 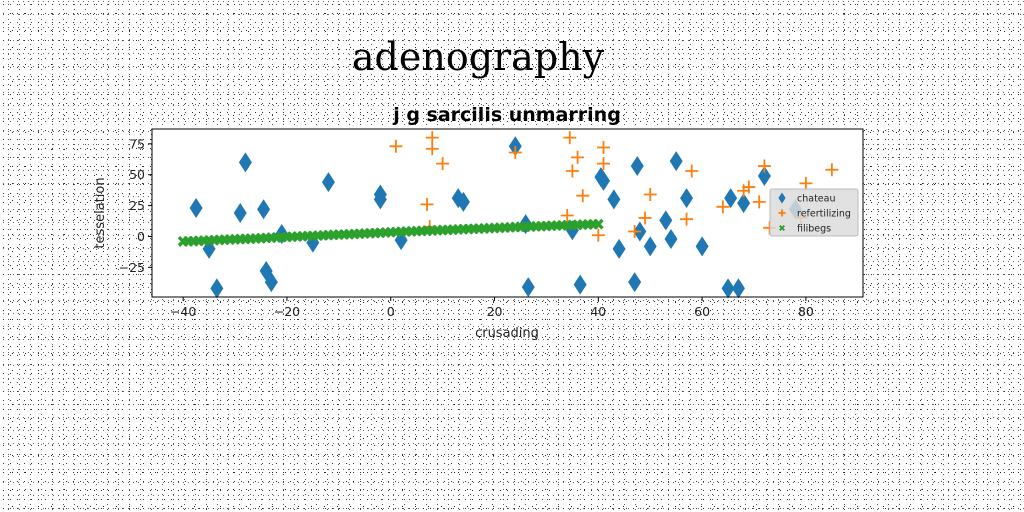 What do you see at coordinates (137, 174) in the screenshot?
I see `y-tick-label: 50` at bounding box center [137, 174].